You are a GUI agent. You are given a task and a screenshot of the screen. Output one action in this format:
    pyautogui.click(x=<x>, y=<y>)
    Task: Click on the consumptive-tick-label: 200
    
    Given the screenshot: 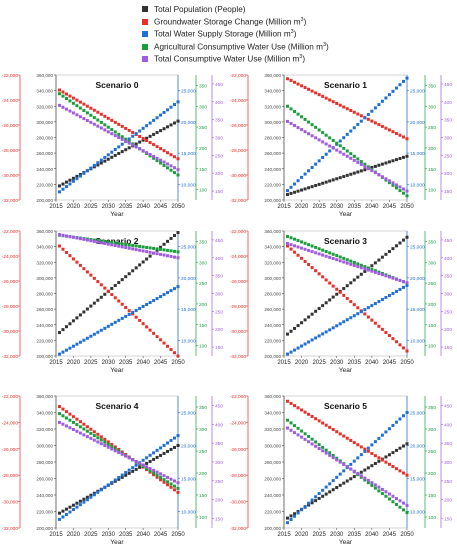 What is the action you would take?
    pyautogui.click(x=448, y=501)
    